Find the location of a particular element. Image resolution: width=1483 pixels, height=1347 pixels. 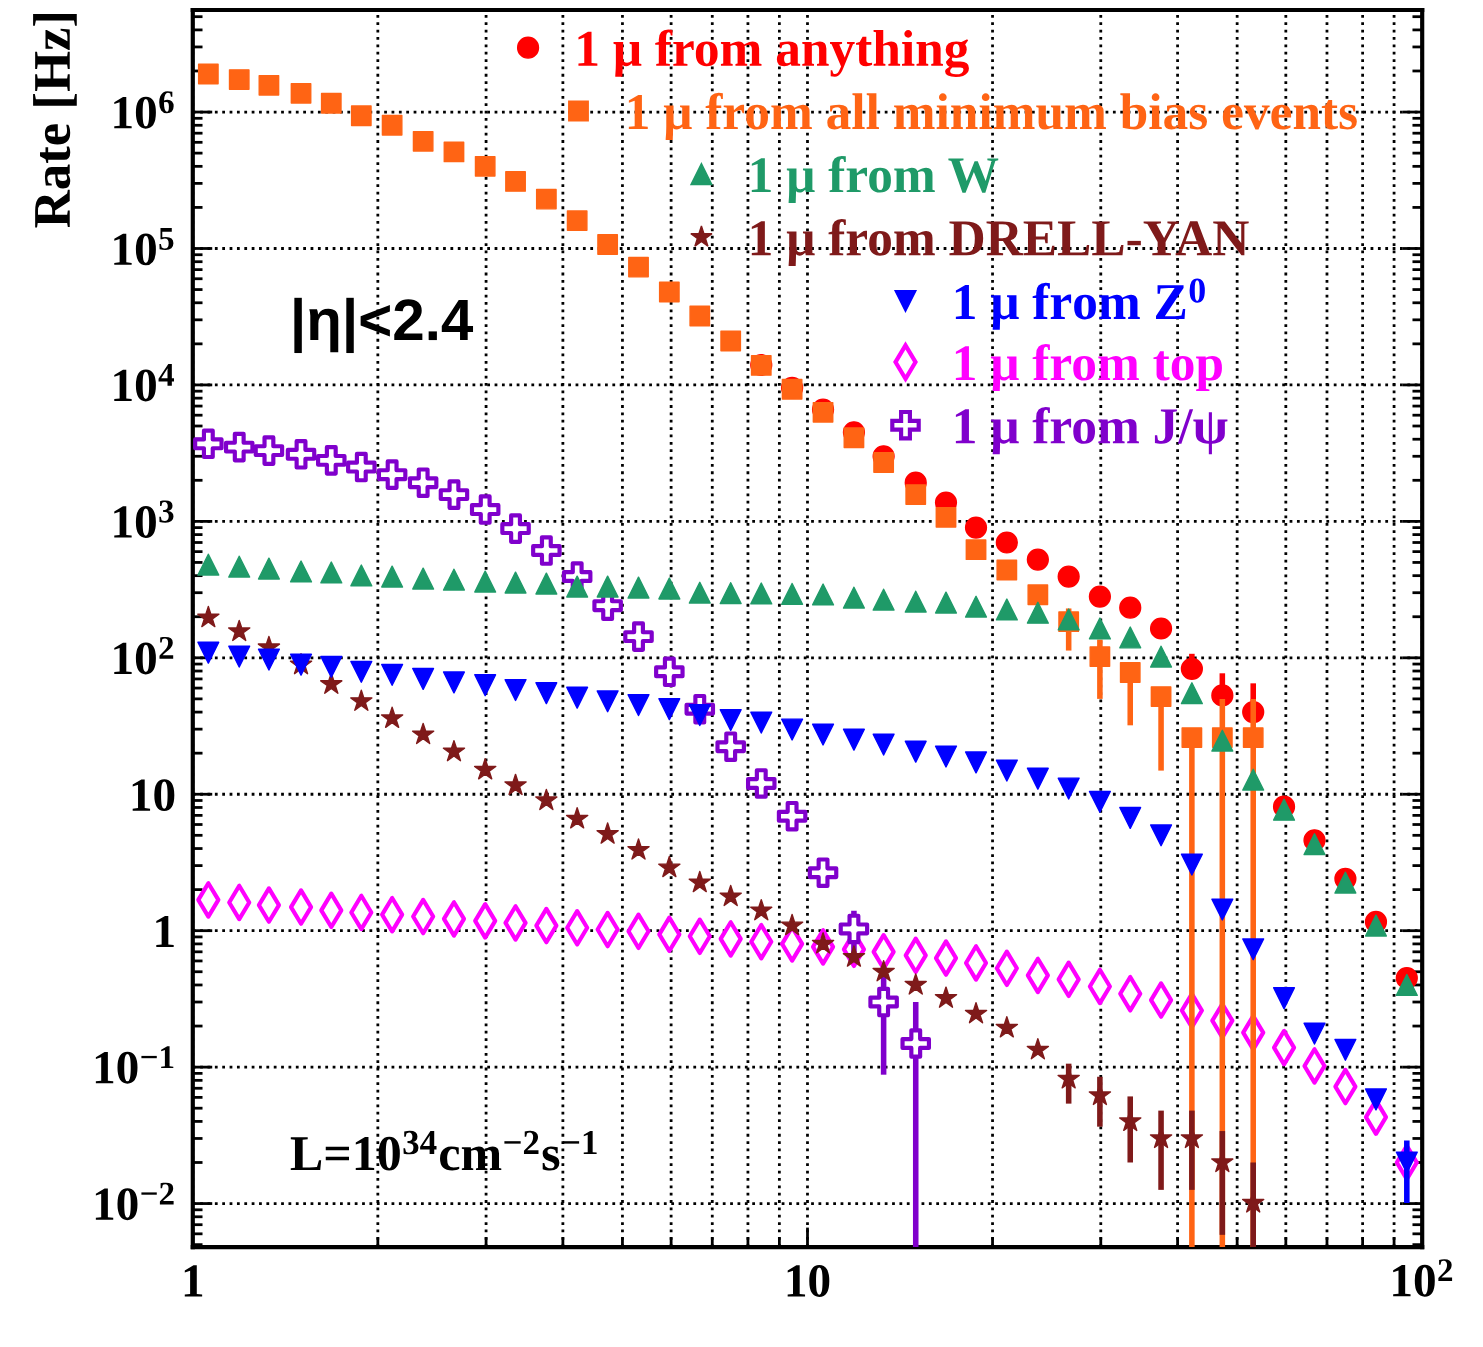

legend-label: 1 μ from DRELL-YAN is located at coordinates (1000, 242).